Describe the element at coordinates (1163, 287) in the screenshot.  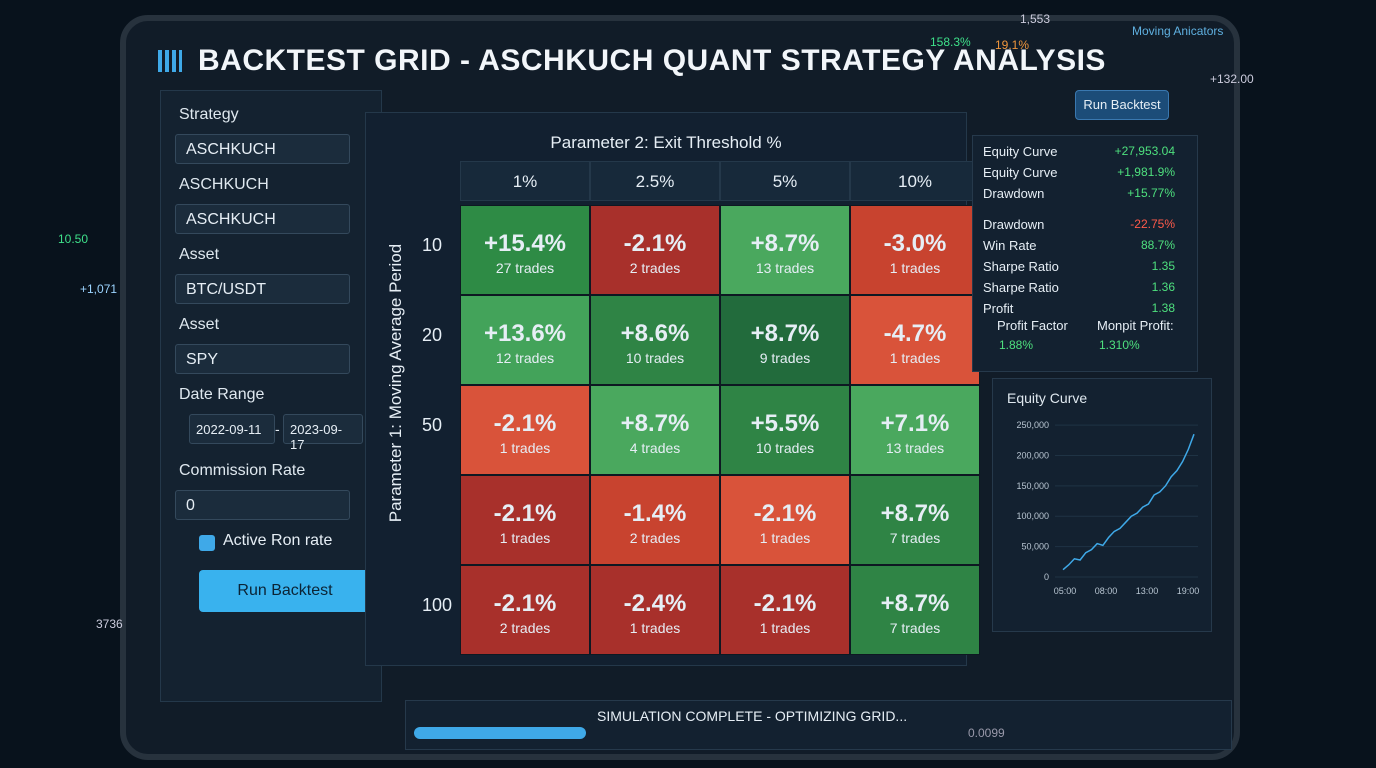
I see `stat-value: 1.36` at that location.